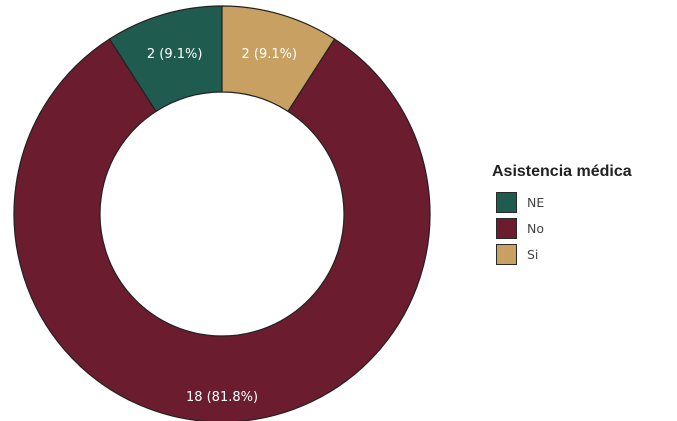 The image size is (677, 421). I want to click on legend-label-si: Si, so click(533, 254).